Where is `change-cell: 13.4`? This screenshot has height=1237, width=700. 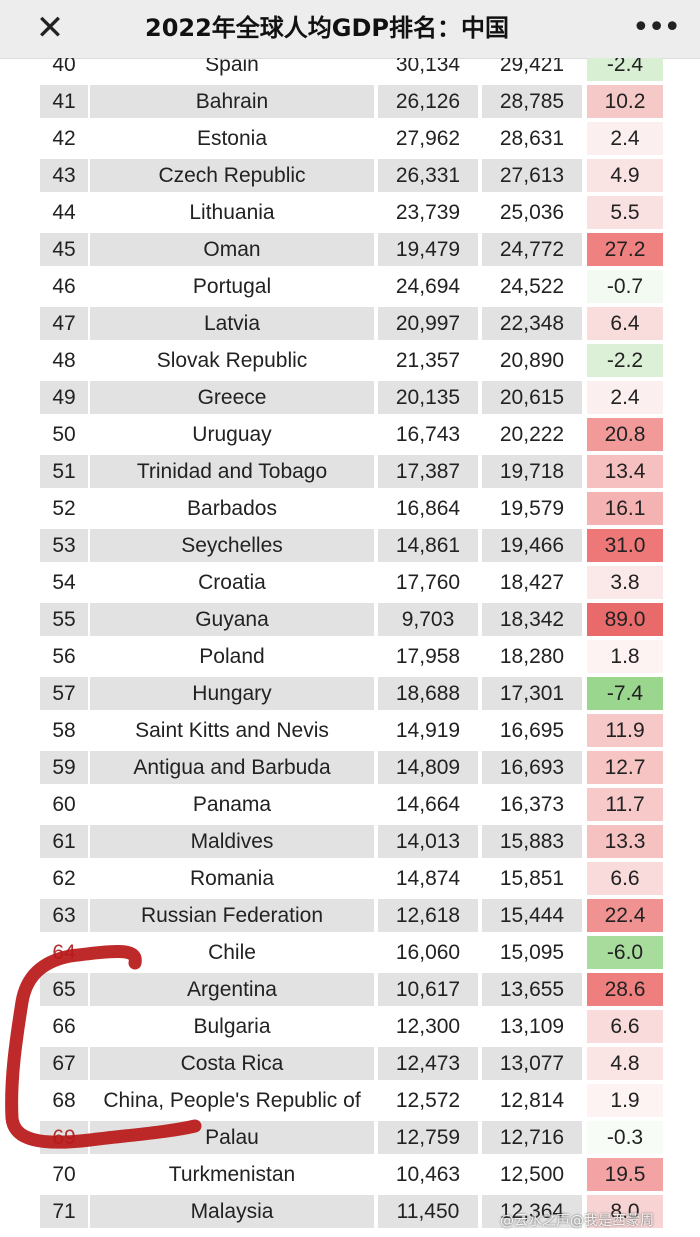 change-cell: 13.4 is located at coordinates (625, 471).